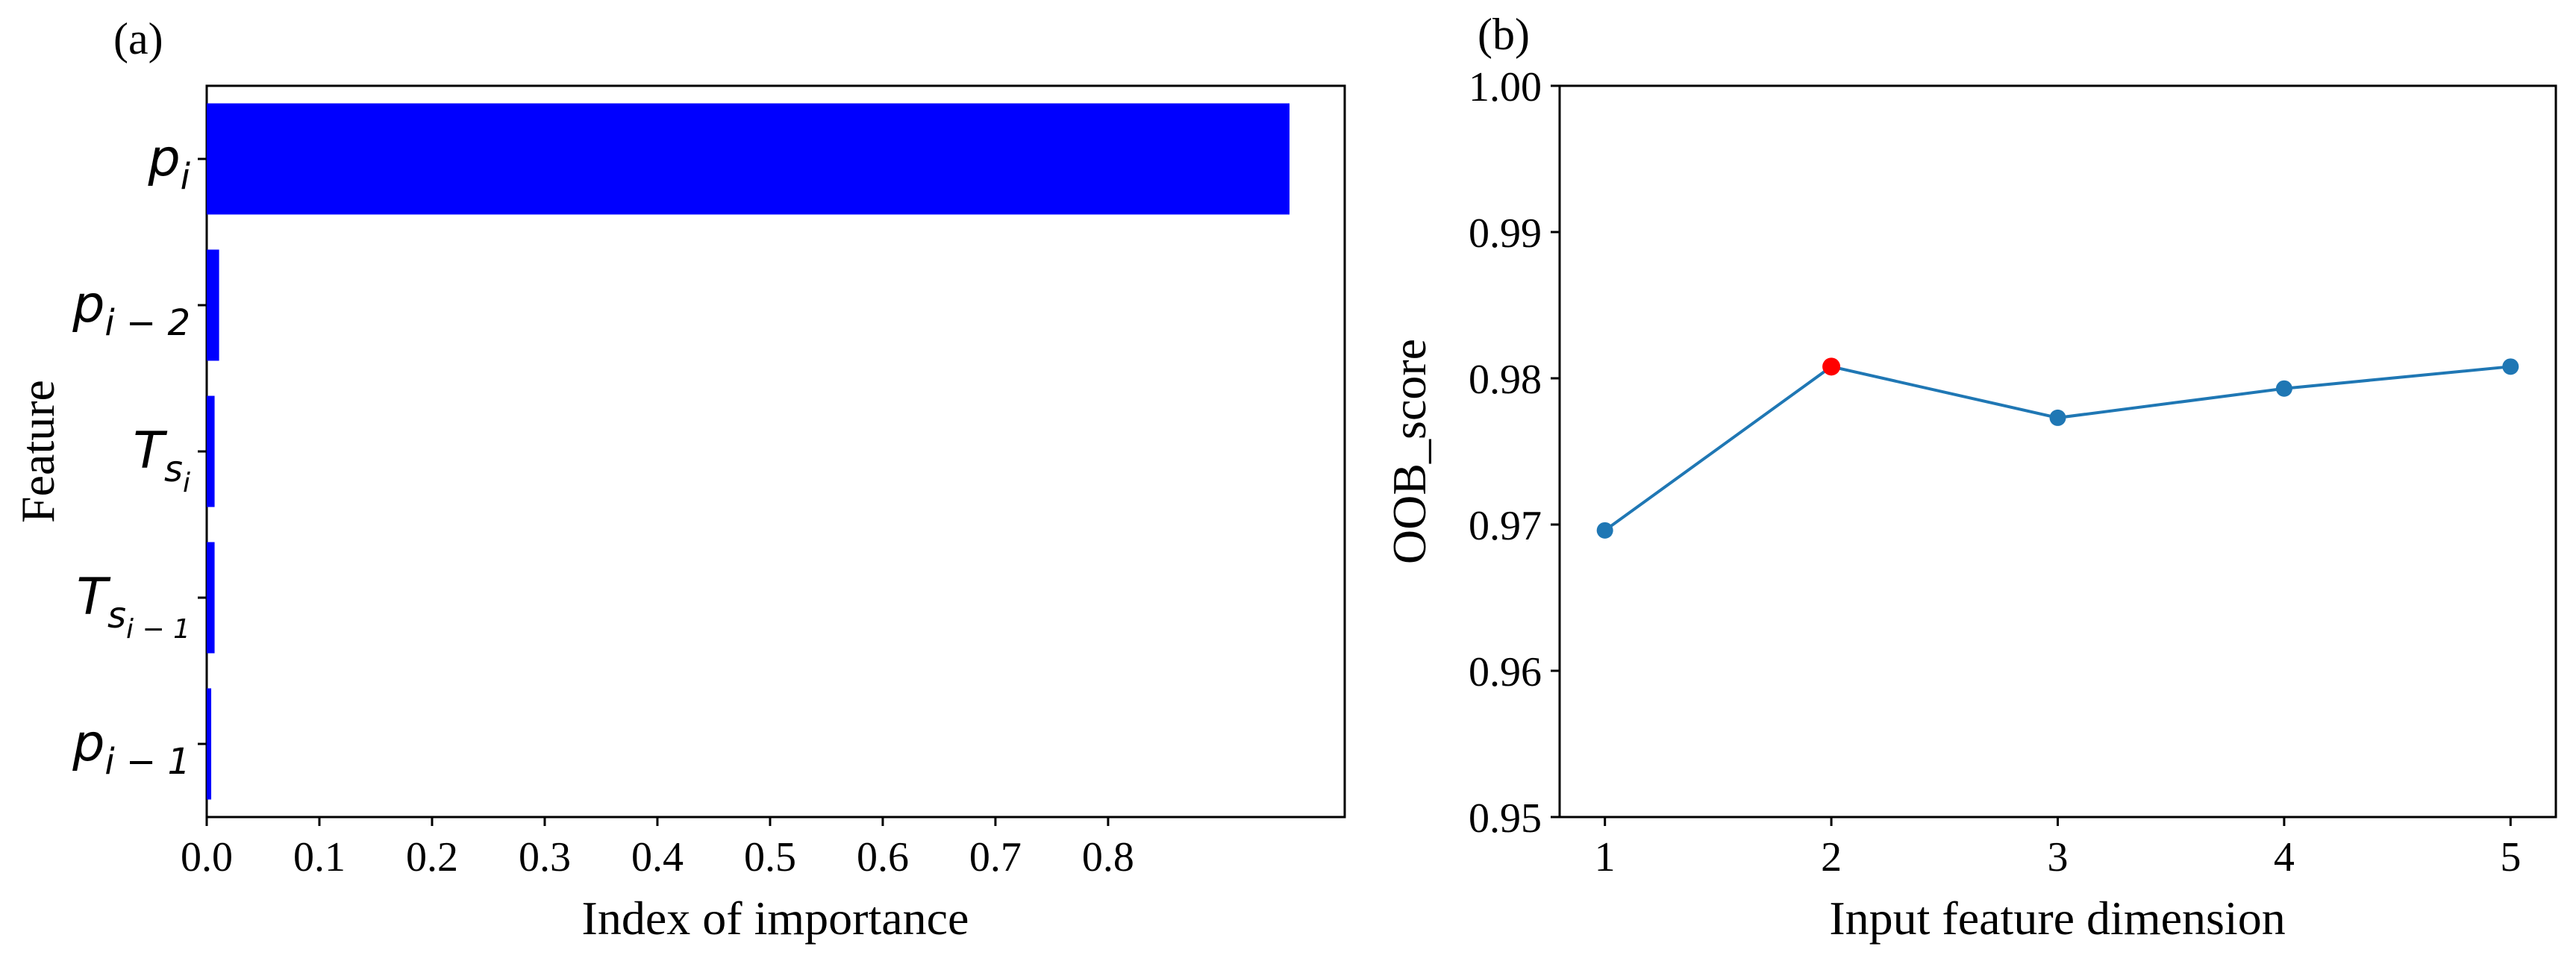  What do you see at coordinates (2510, 857) in the screenshot?
I see `x-tick-label-5: 5` at bounding box center [2510, 857].